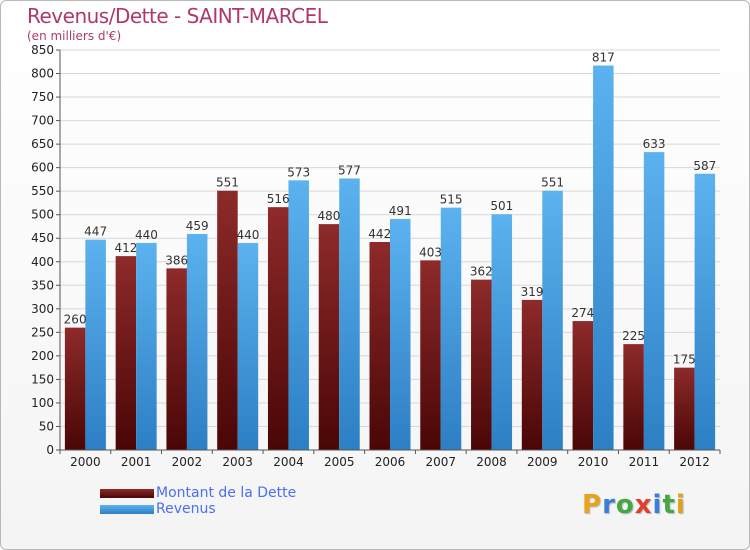  What do you see at coordinates (542, 462) in the screenshot?
I see `x-tick-label: 2009` at bounding box center [542, 462].